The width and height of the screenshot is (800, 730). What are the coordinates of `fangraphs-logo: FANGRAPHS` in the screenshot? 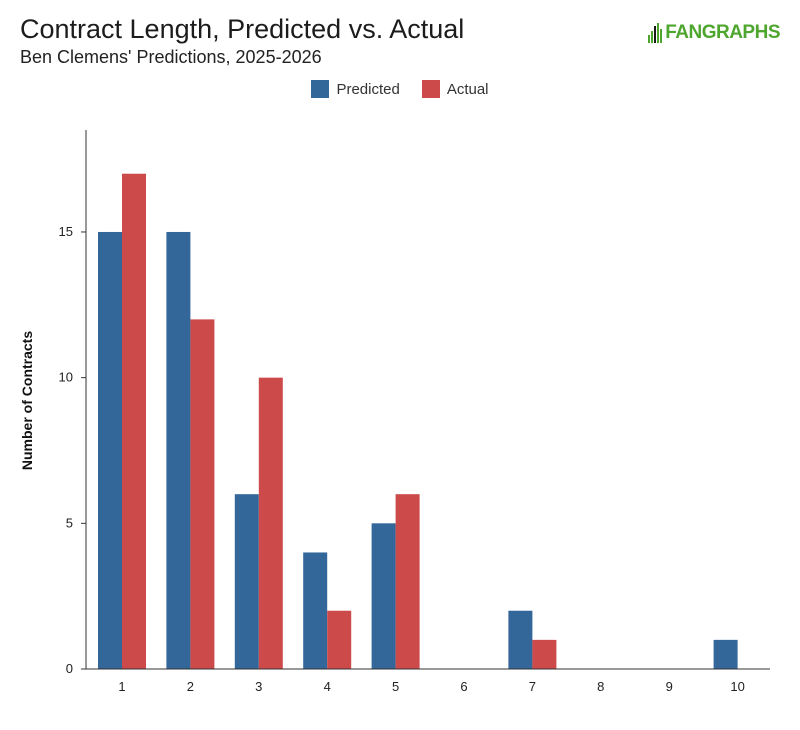 It's located at (714, 33).